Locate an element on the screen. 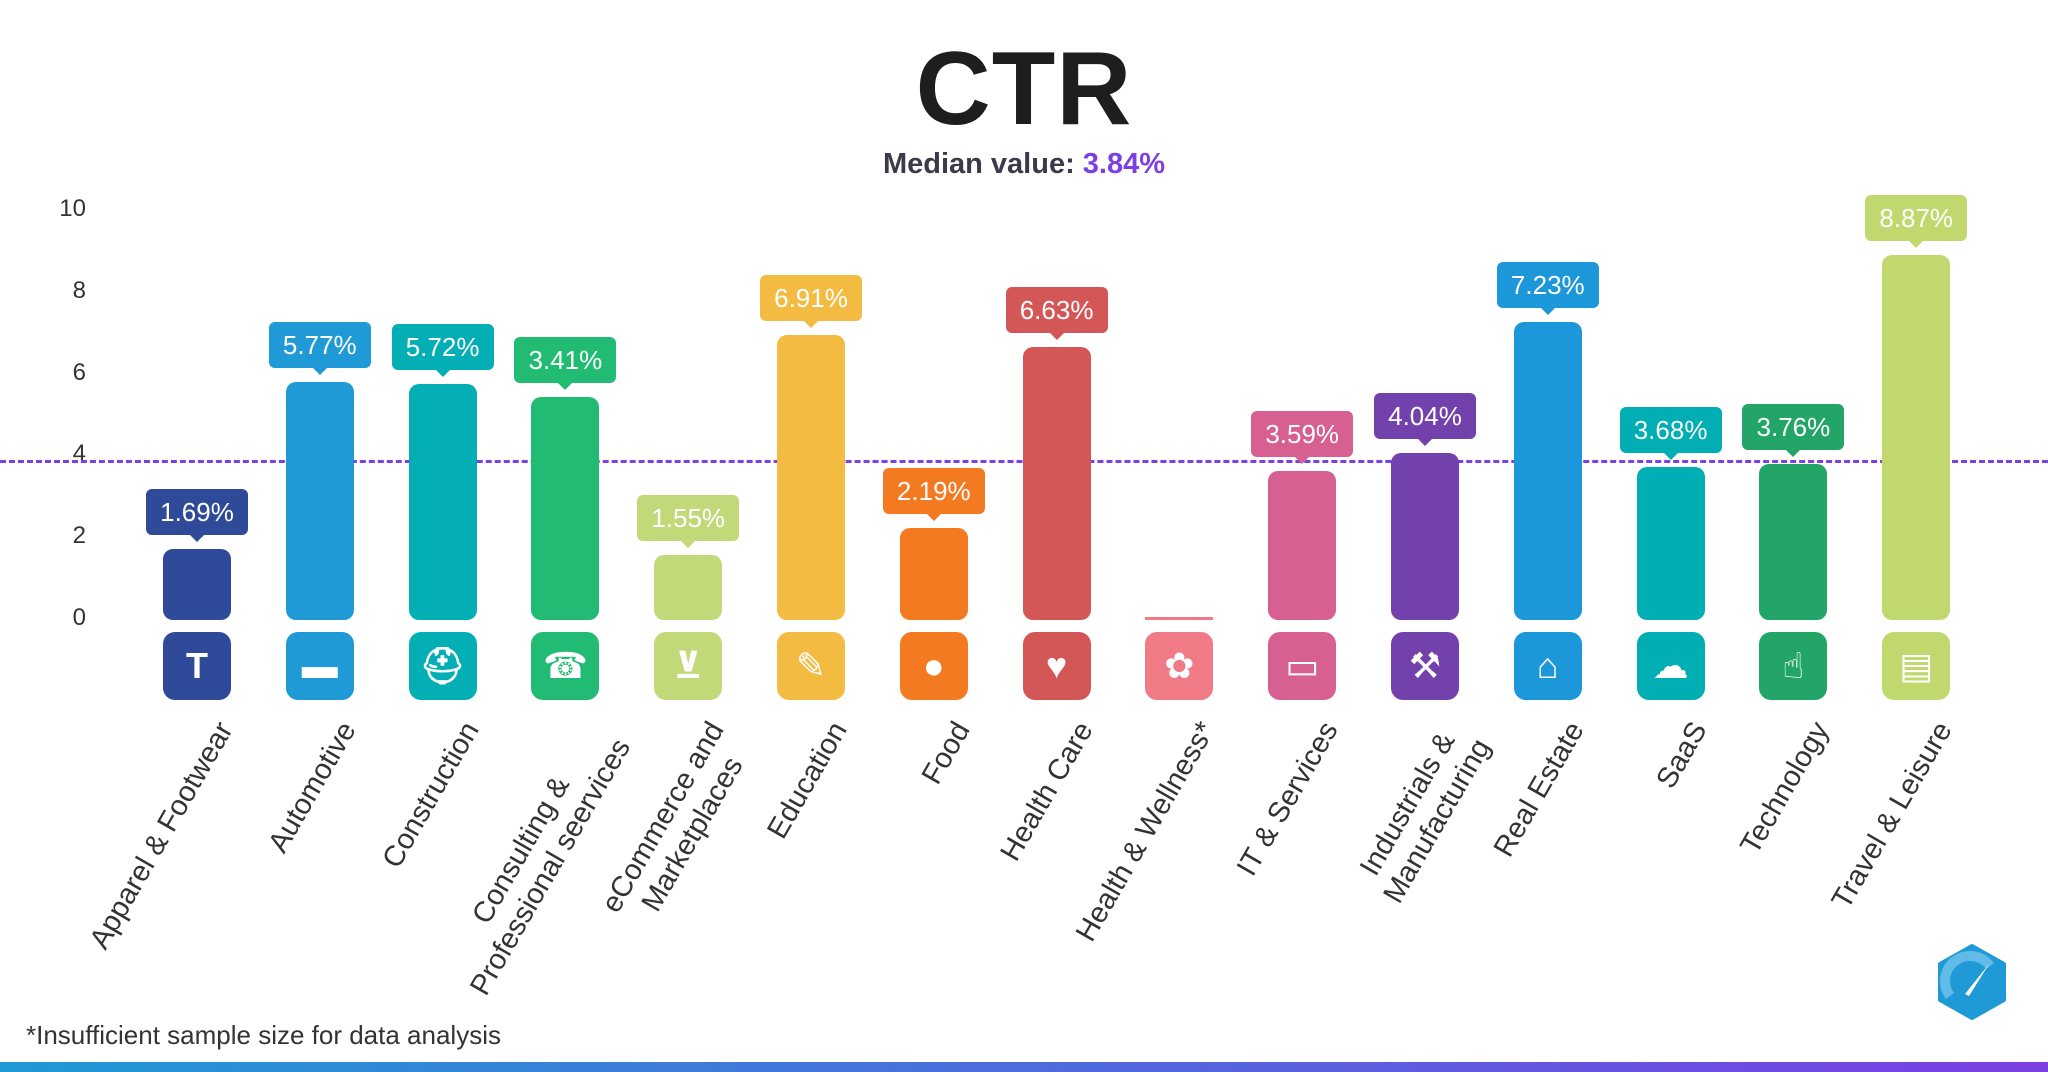  monitor-code-icon: ▭ is located at coordinates (1302, 666).